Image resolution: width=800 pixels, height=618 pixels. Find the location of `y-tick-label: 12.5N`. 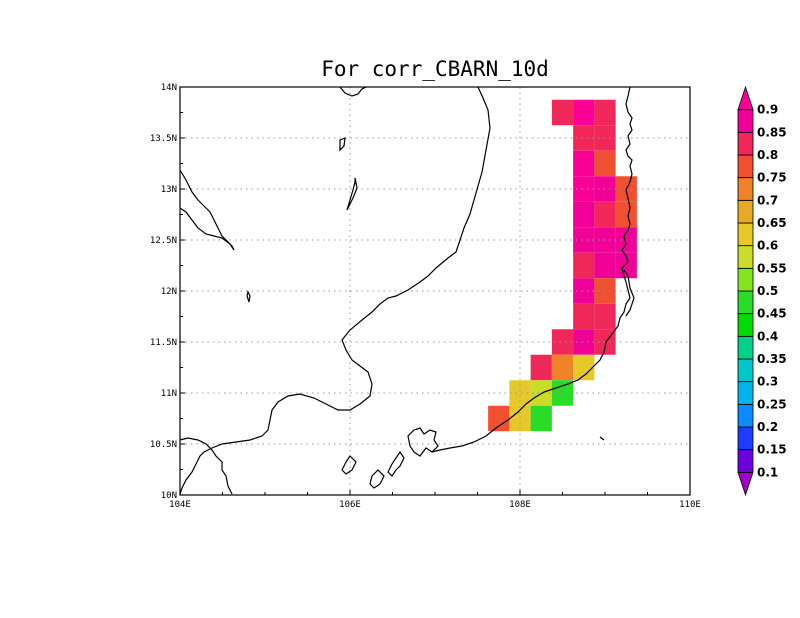

y-tick-label: 12.5N is located at coordinates (163, 241).